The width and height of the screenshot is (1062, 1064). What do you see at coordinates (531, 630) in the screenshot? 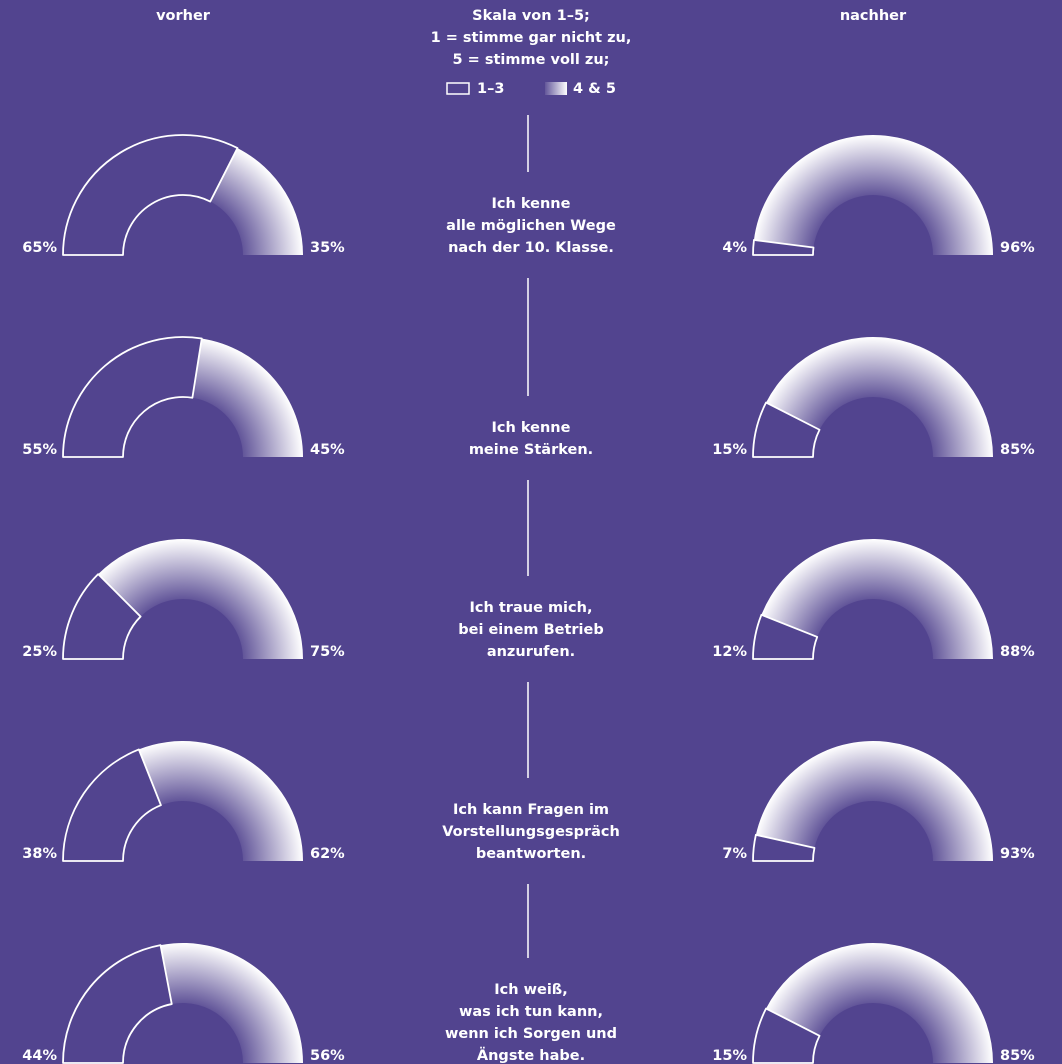
I see `question: bei einem Betrieb` at bounding box center [531, 630].